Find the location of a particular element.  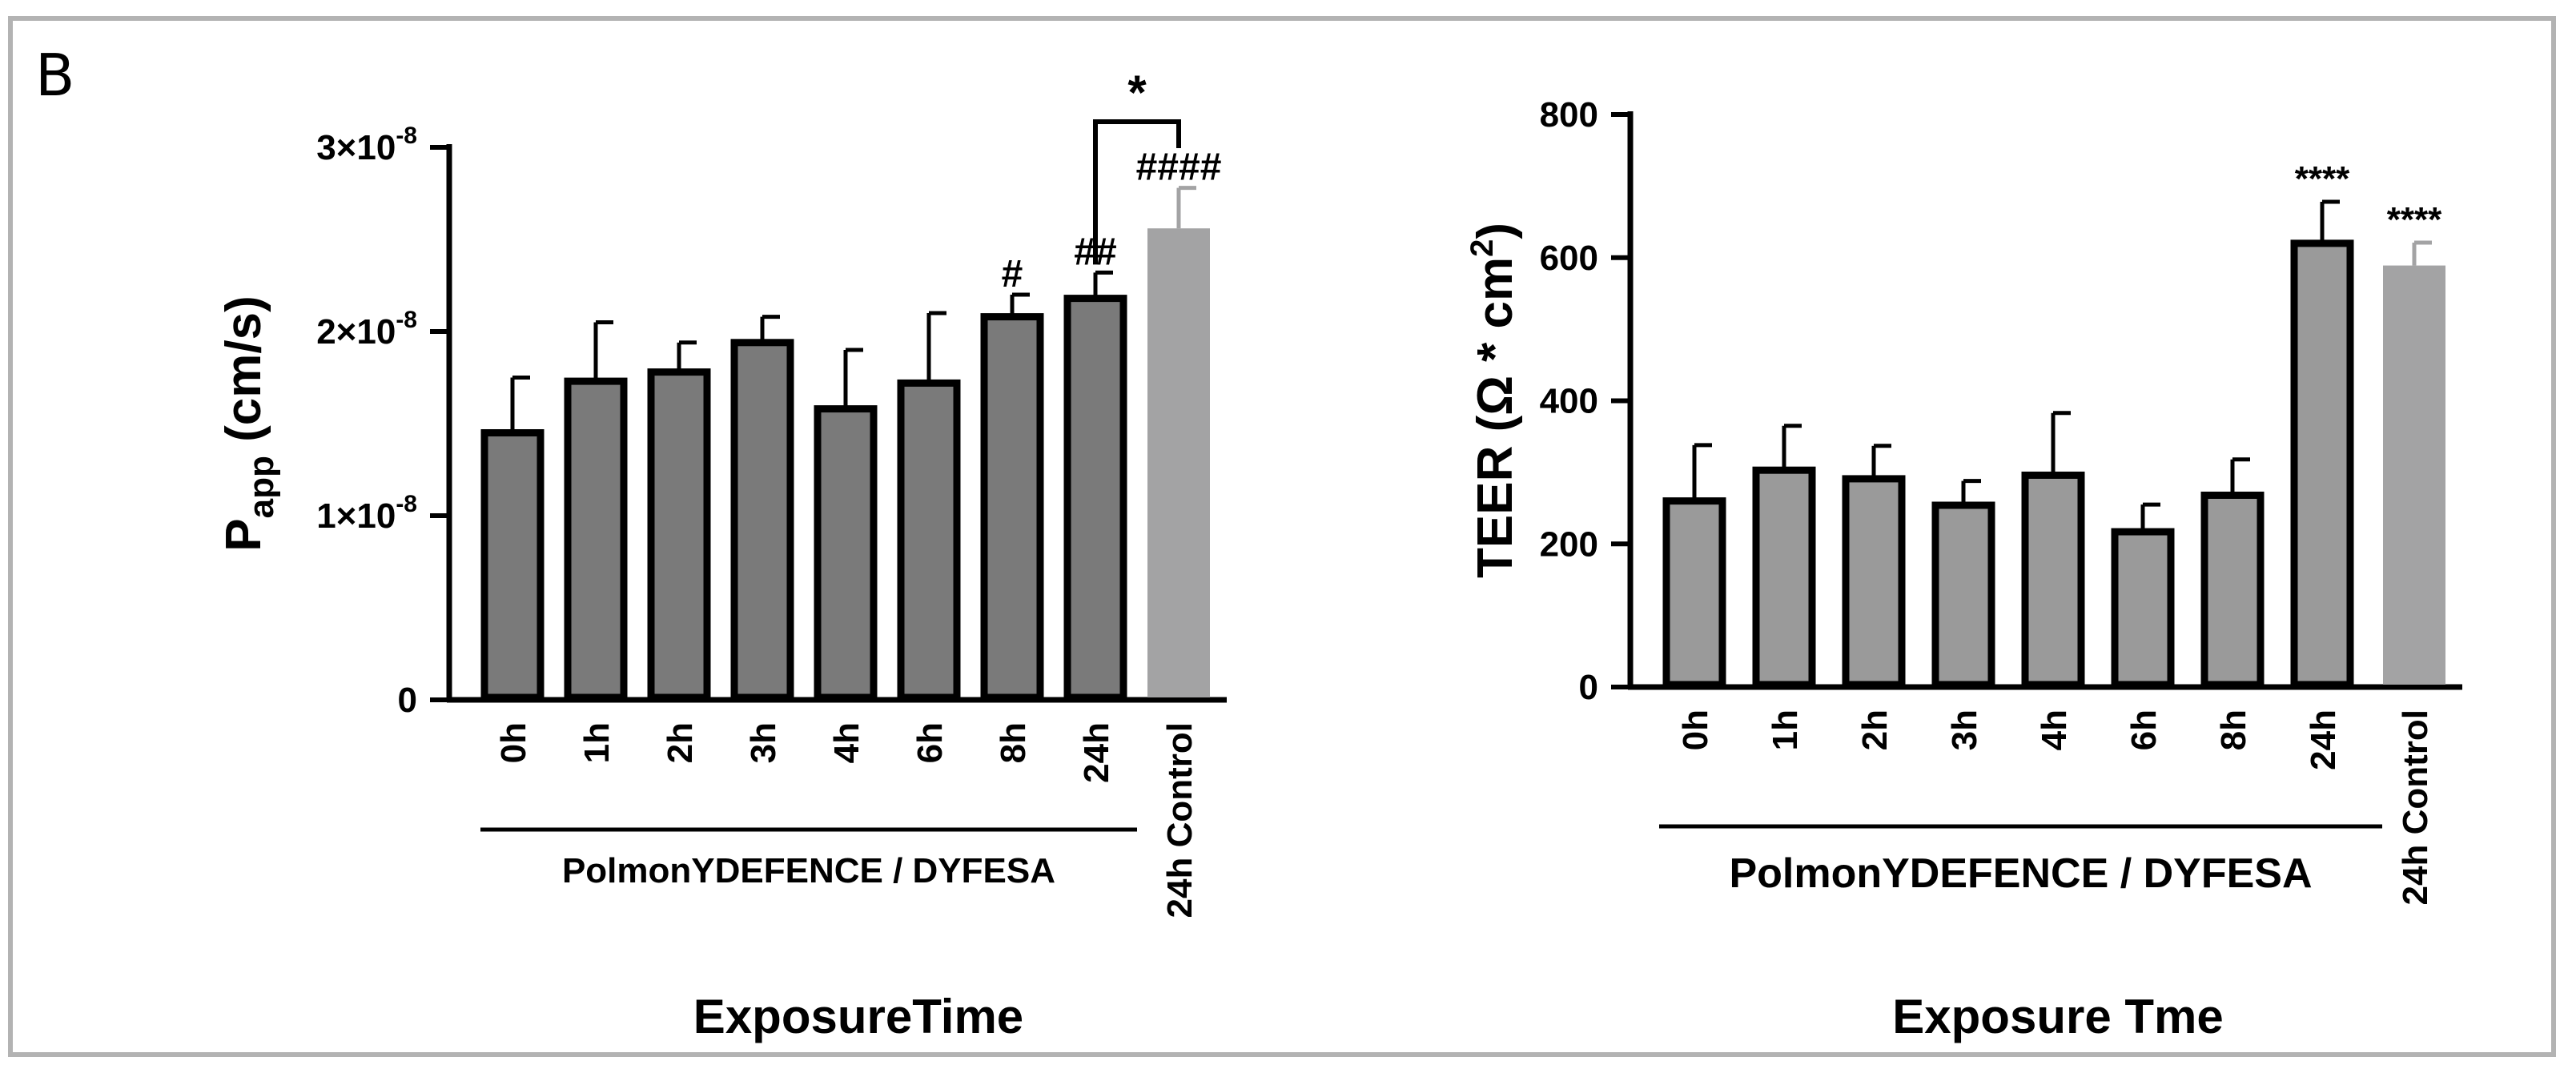

significance-bracket-label: * is located at coordinates (1137, 92).